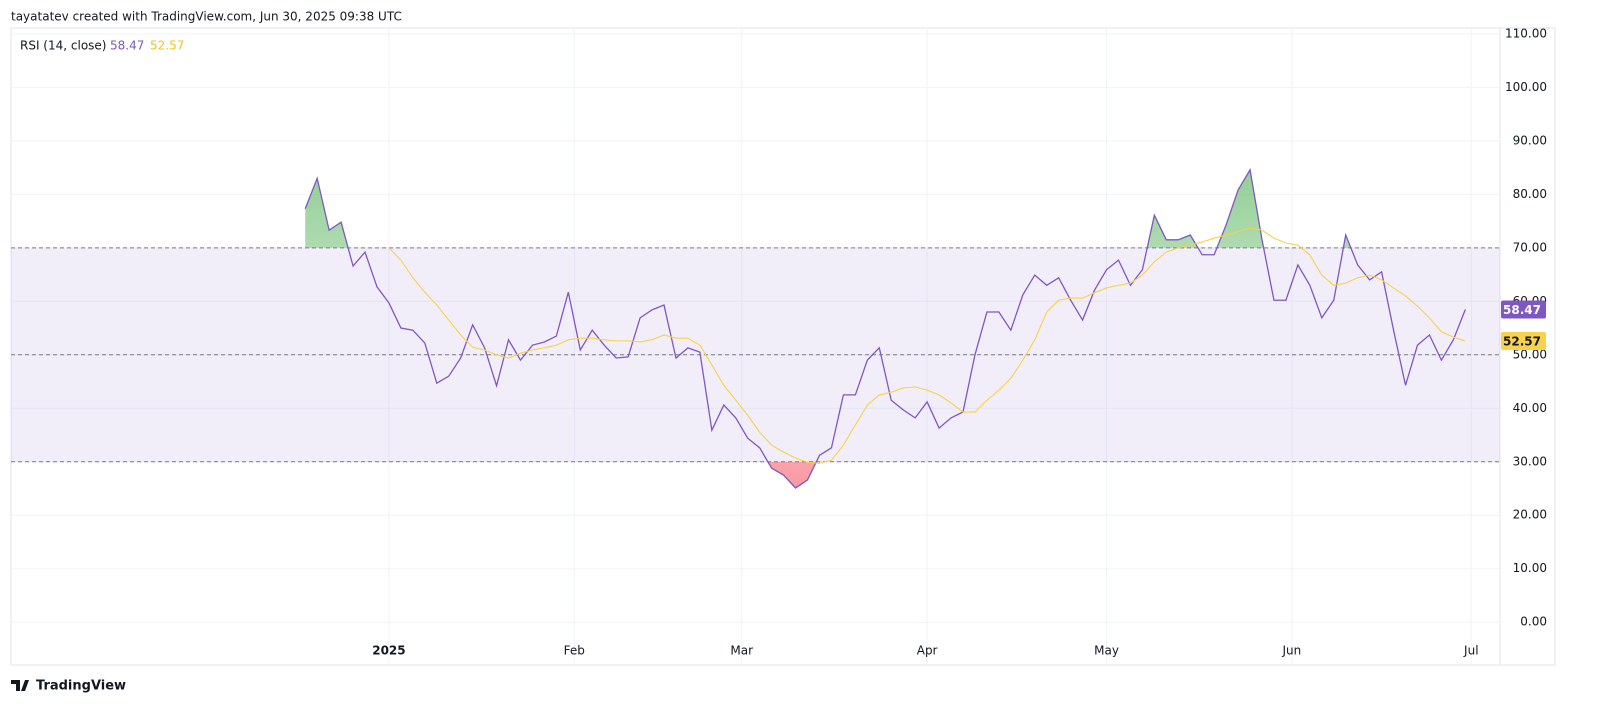  What do you see at coordinates (927, 651) in the screenshot?
I see `x-tick-label: Apr` at bounding box center [927, 651].